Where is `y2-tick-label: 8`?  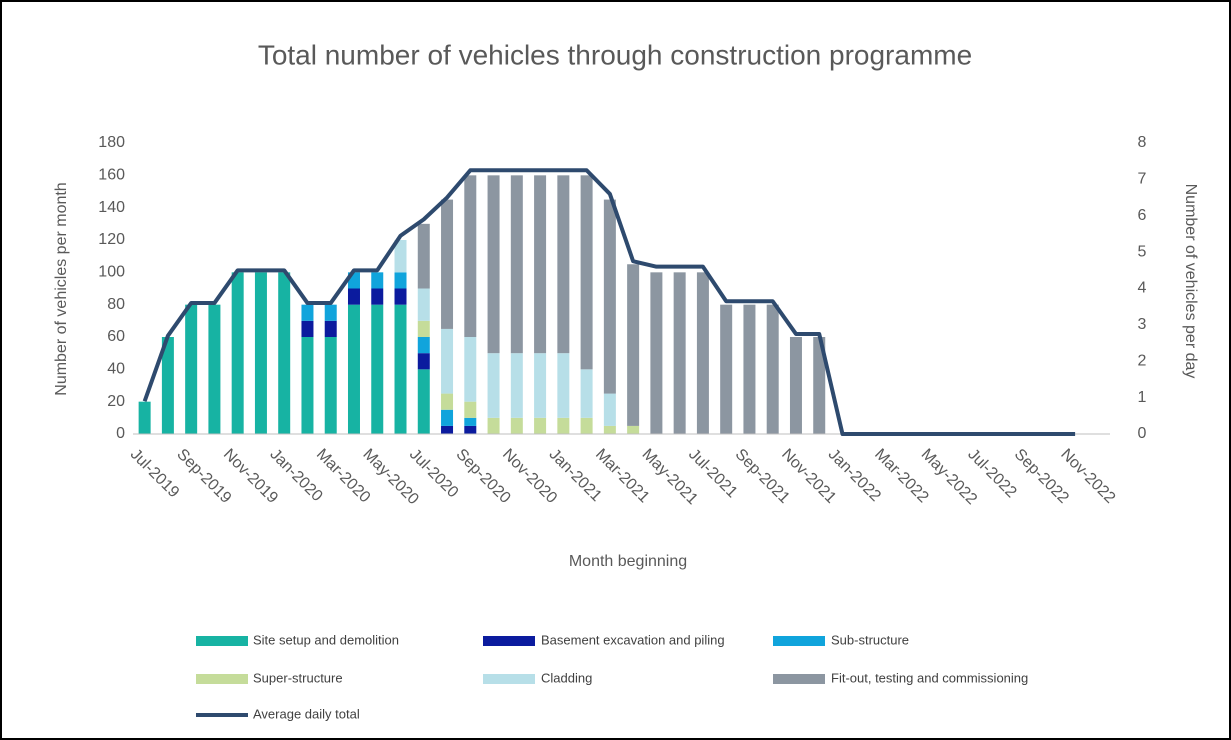 y2-tick-label: 8 is located at coordinates (1142, 142).